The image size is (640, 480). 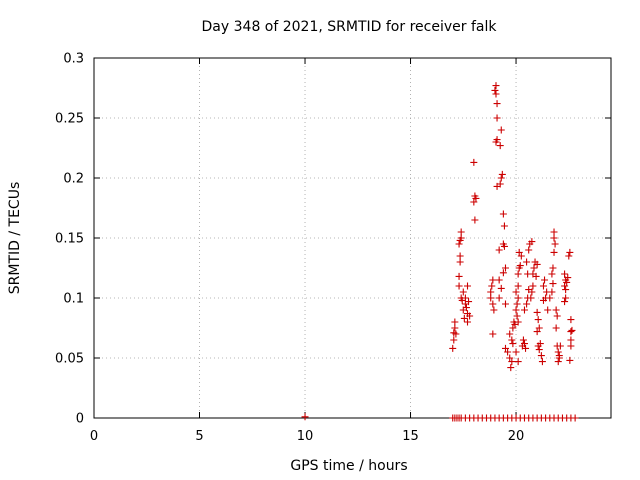 I want to click on x-tick-labels: 0 5 10 15 20, so click(x=307, y=436).